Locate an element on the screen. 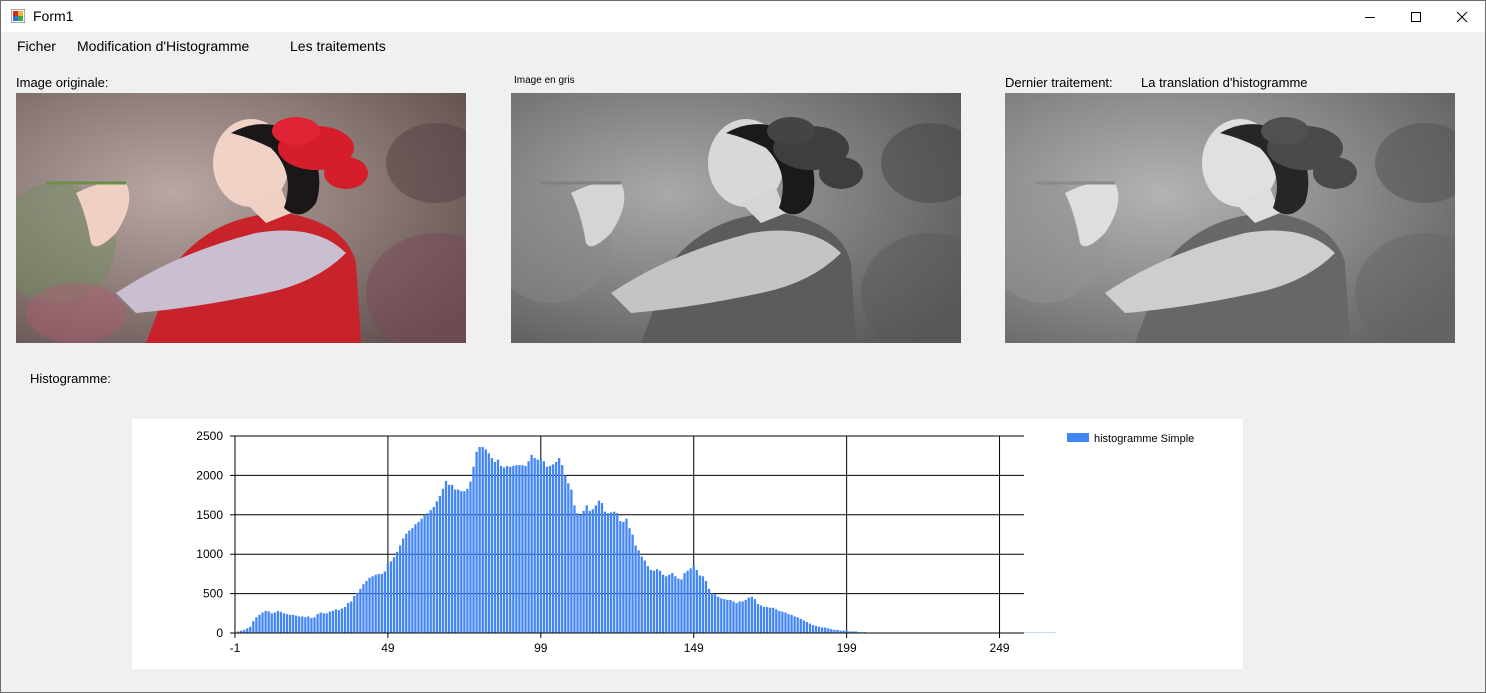  minimize-button is located at coordinates (1370, 16).